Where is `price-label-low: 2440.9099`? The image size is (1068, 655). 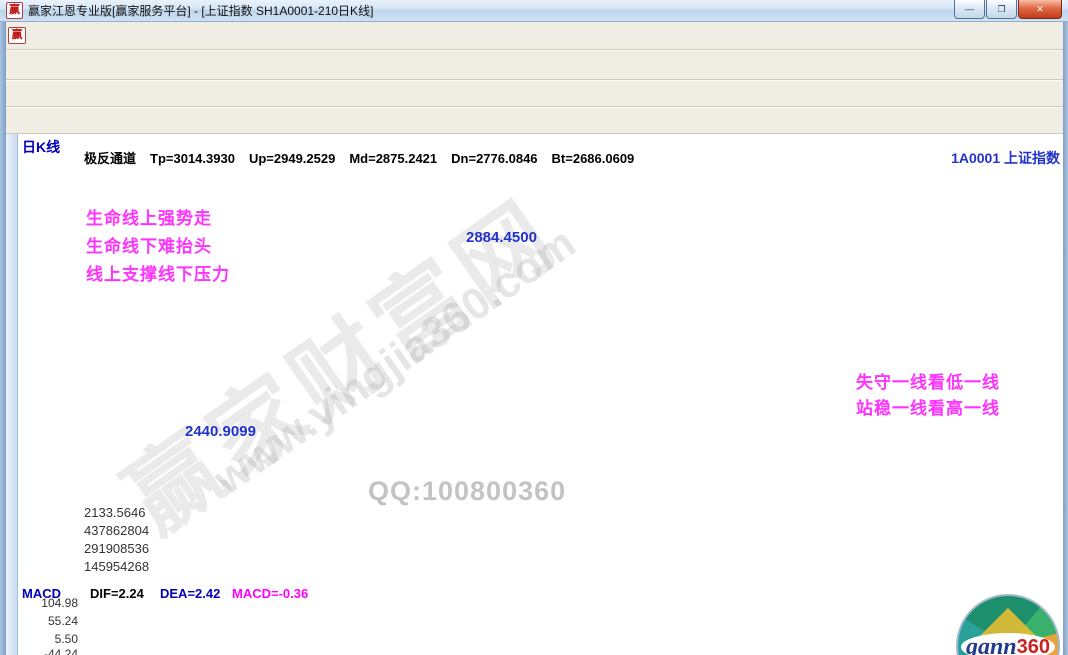 price-label-low: 2440.9099 is located at coordinates (220, 431).